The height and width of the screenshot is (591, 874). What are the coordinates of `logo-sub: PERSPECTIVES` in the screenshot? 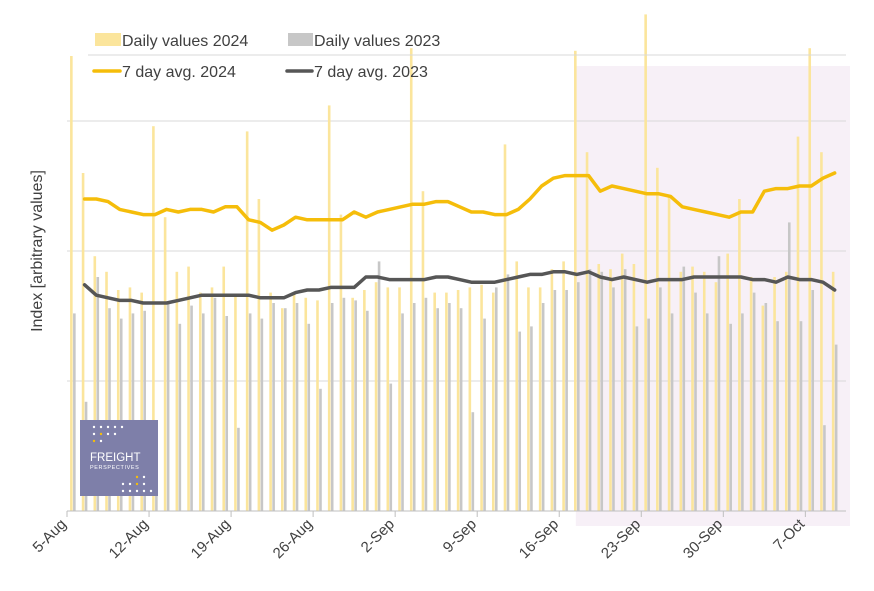 It's located at (114, 468).